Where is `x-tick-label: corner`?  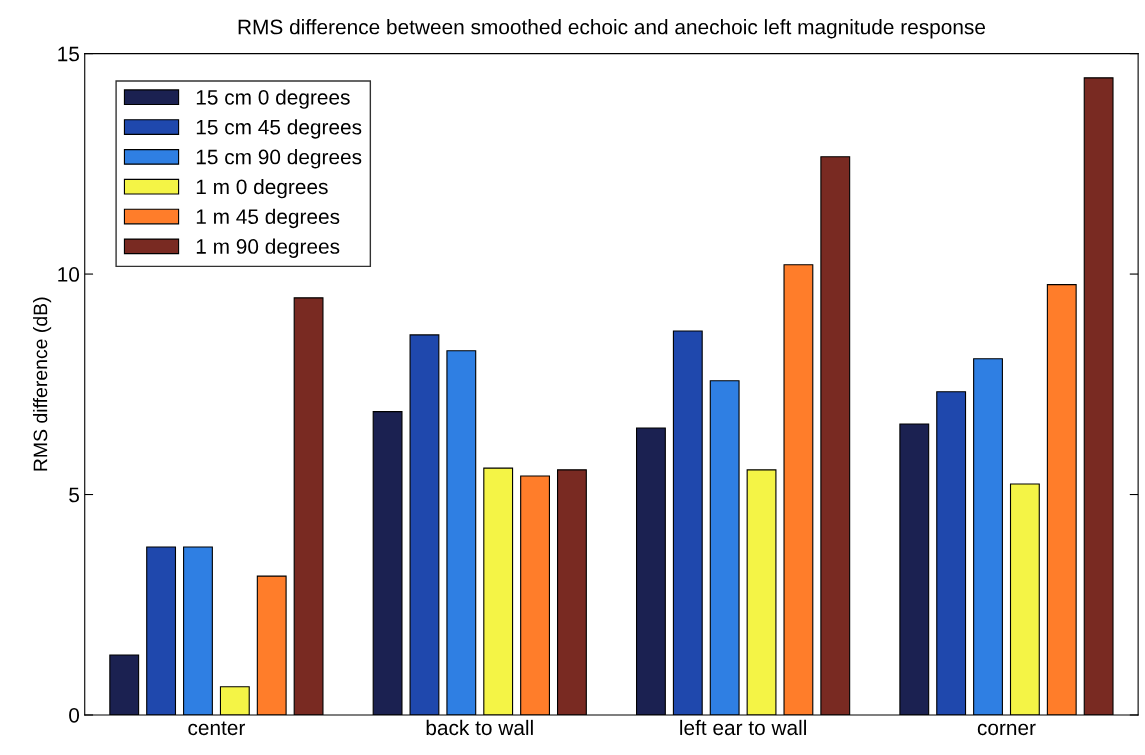
x-tick-label: corner is located at coordinates (1006, 729).